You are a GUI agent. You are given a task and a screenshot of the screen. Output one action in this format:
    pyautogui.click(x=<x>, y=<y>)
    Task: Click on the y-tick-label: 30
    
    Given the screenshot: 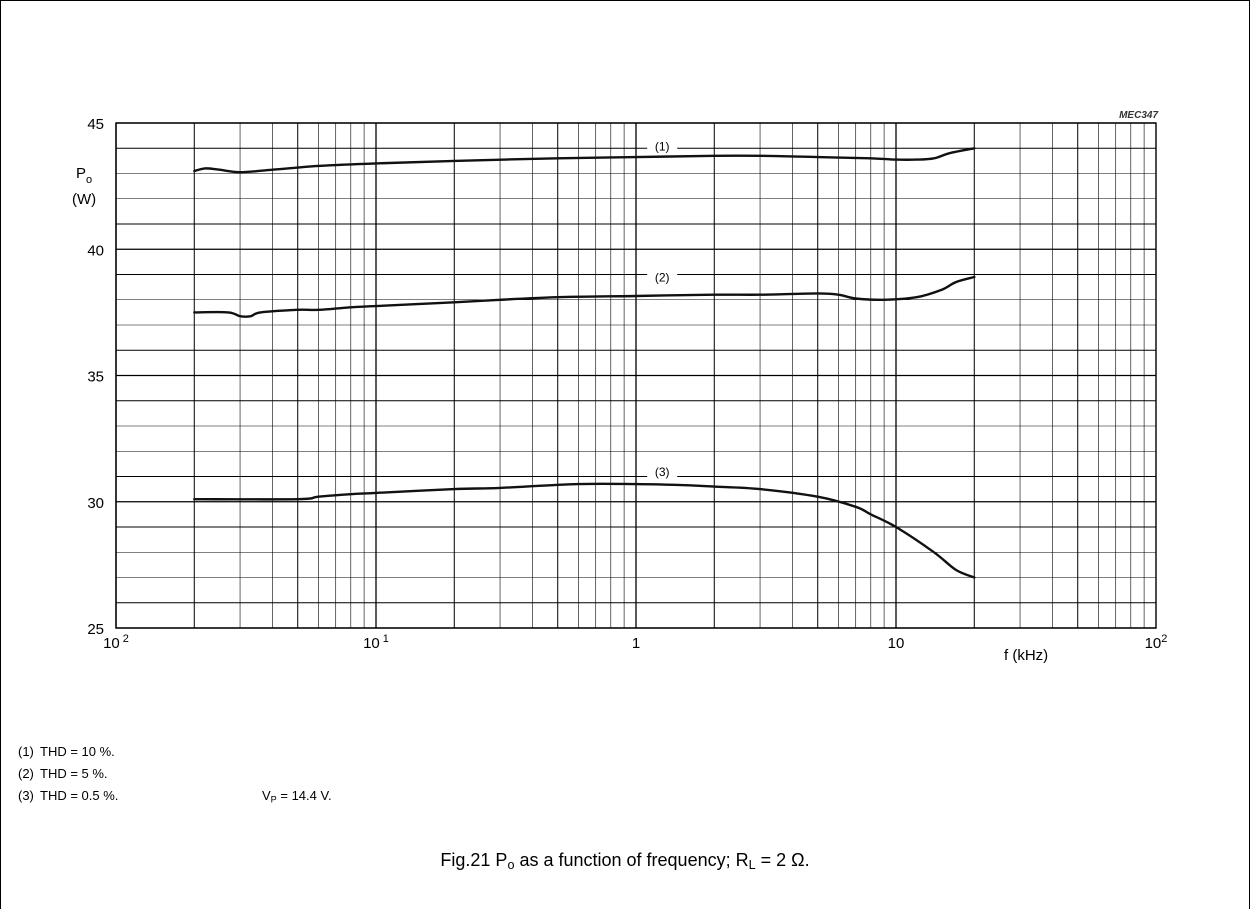 What is the action you would take?
    pyautogui.click(x=95, y=503)
    